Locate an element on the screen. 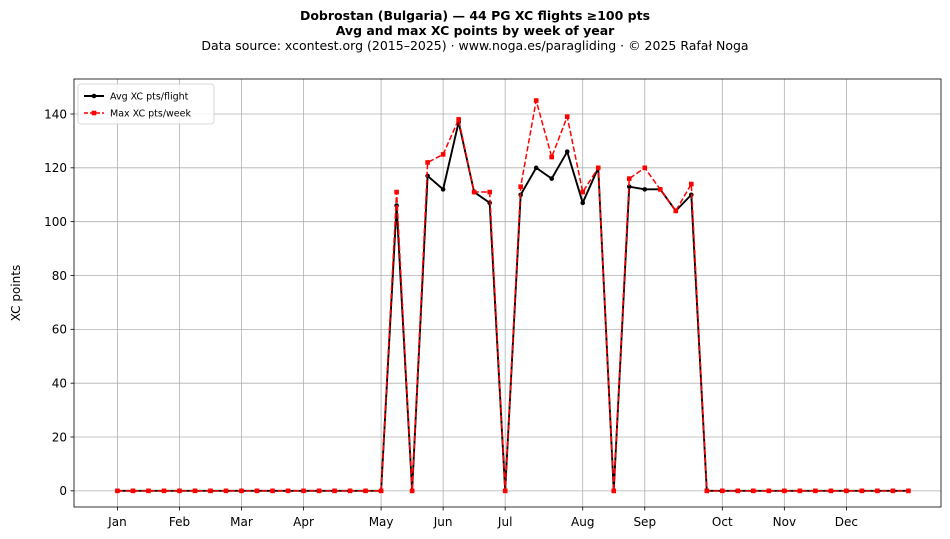 The image size is (950, 539). y-tick-label: 120 is located at coordinates (55, 168).